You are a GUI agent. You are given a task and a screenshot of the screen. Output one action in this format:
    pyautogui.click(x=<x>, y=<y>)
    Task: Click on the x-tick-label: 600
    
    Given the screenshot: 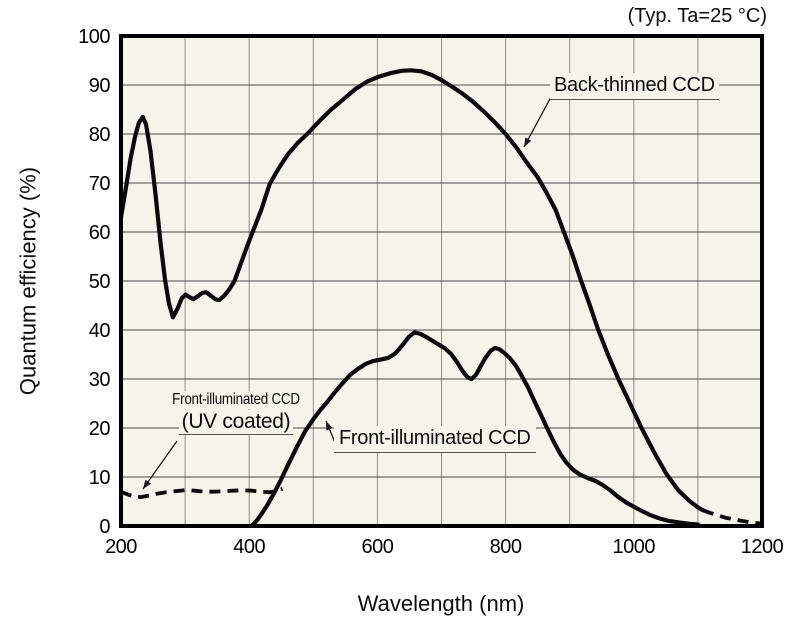 What is the action you would take?
    pyautogui.click(x=377, y=547)
    